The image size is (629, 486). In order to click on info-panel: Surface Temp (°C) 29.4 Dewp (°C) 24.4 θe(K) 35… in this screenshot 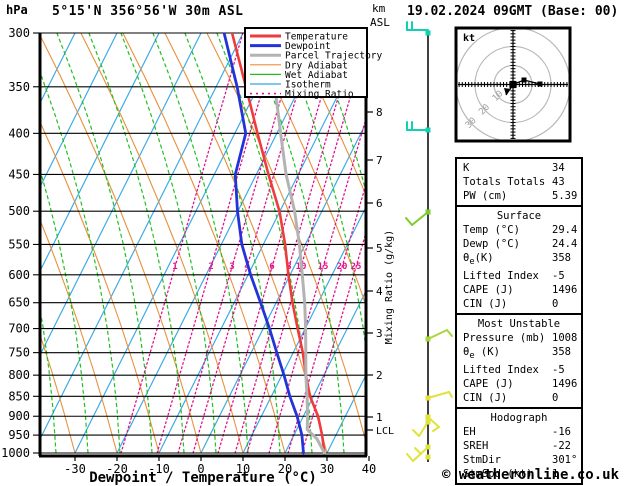, I will do `click(519, 260)`.